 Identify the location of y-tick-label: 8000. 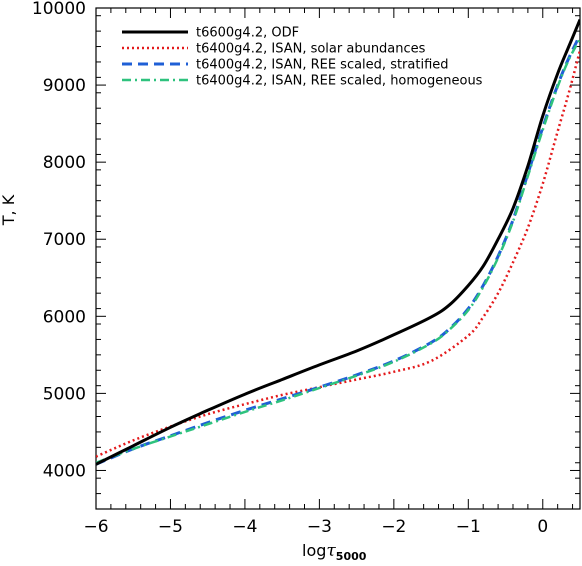
(64, 163).